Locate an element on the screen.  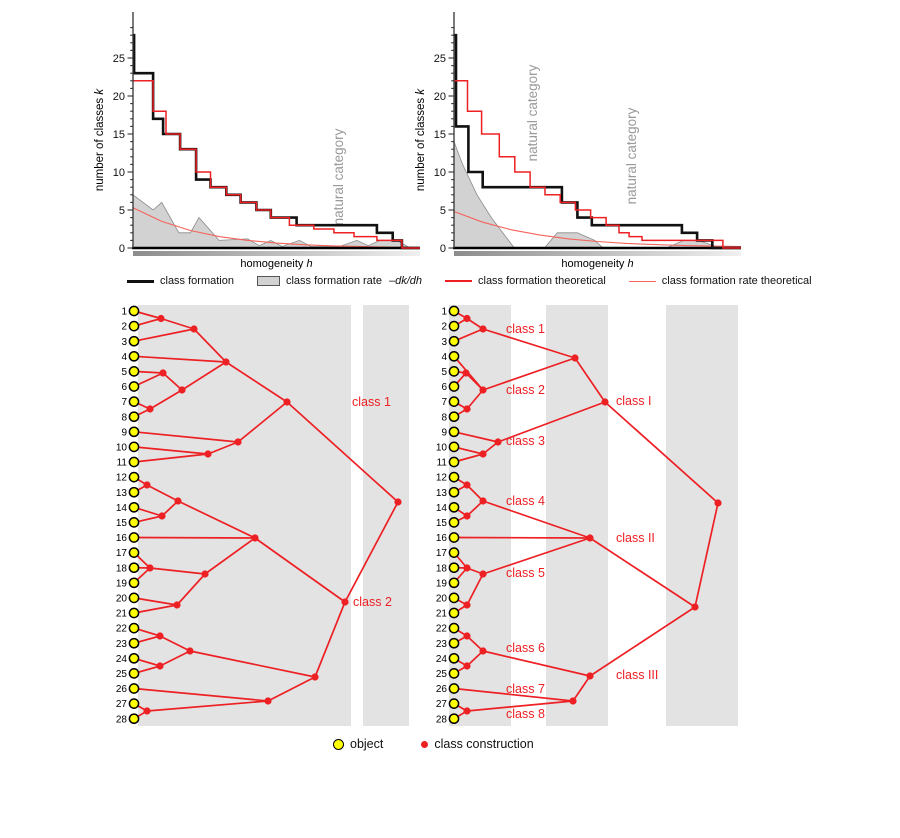
object-number-label: 6 is located at coordinates (124, 387).